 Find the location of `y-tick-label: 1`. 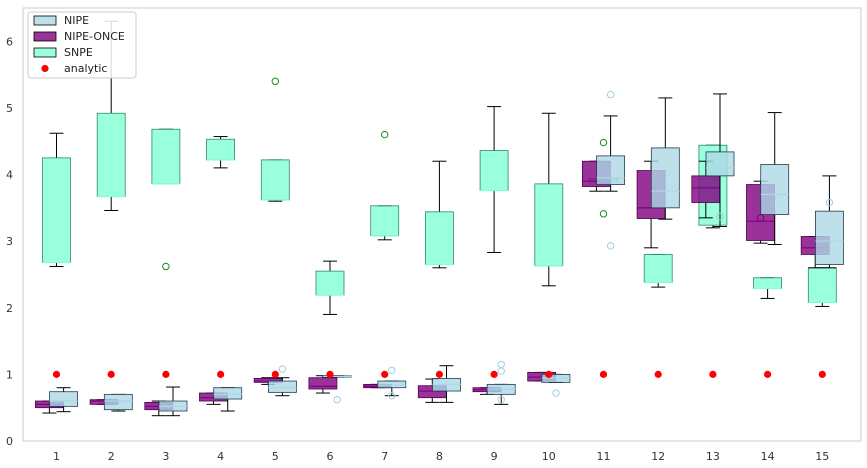

y-tick-label: 1 is located at coordinates (9, 374).